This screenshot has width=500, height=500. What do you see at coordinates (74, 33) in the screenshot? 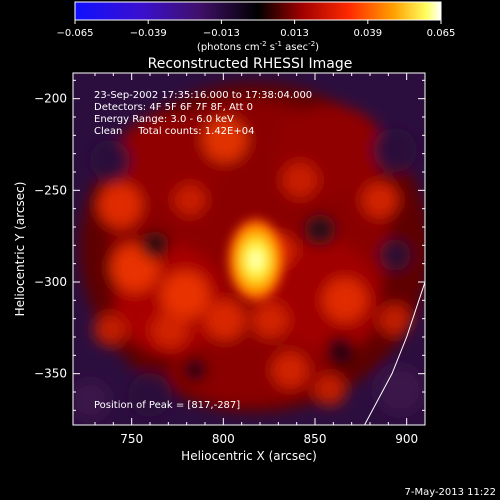
I see `colorbar-tick-label: −0.065` at bounding box center [74, 33].